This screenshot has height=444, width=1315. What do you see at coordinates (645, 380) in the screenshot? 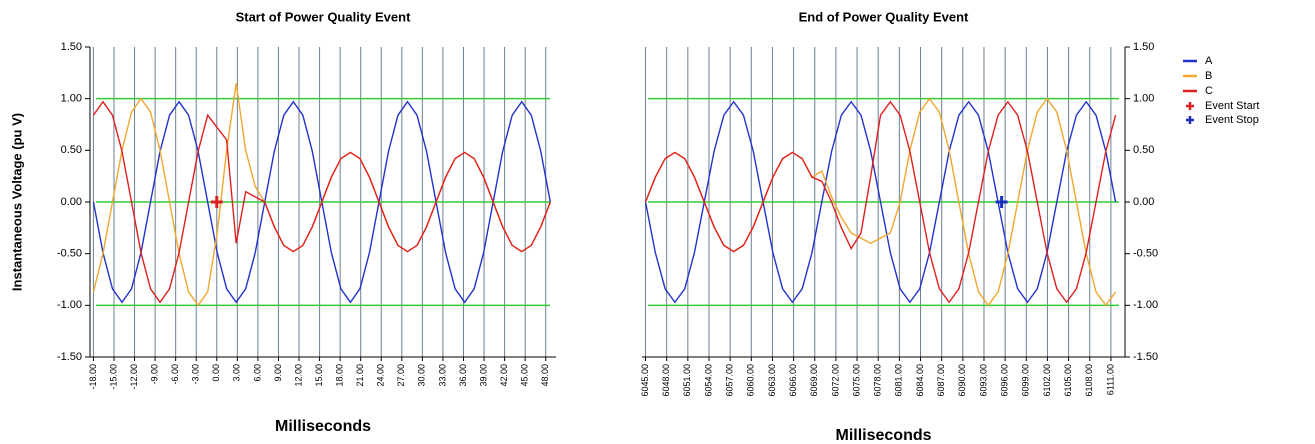
I see `x-tick-label: 6045.00` at bounding box center [645, 380].